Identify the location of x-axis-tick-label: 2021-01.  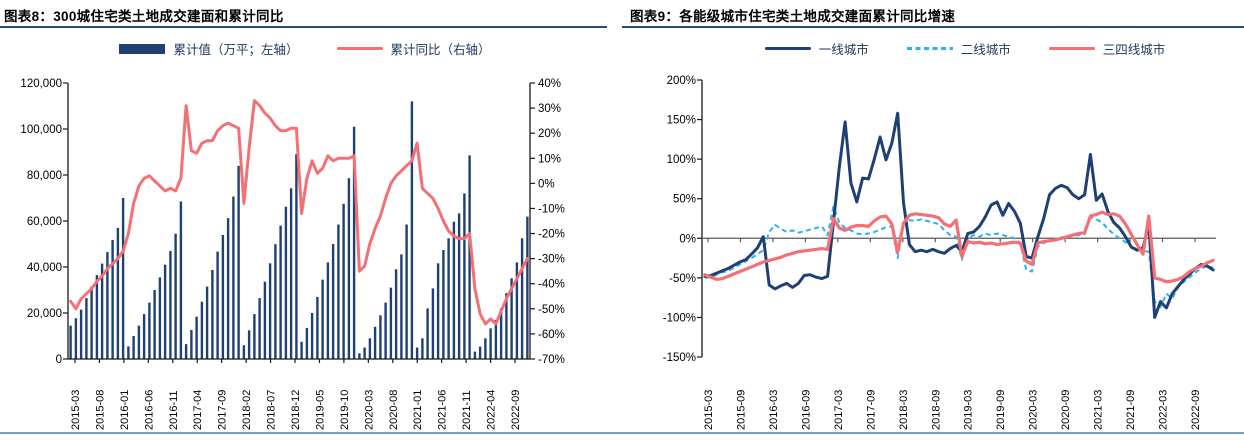
(418, 410).